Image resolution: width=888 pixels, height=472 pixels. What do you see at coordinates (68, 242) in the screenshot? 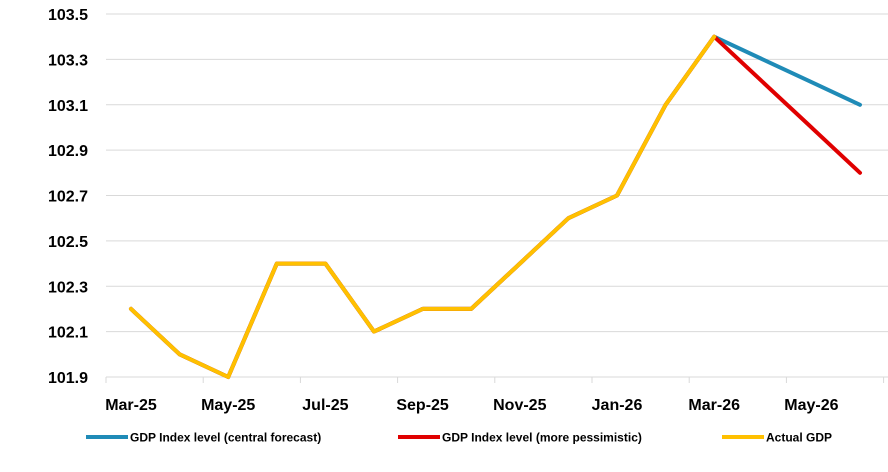
I see `y-tick-label: 102.5` at bounding box center [68, 242].